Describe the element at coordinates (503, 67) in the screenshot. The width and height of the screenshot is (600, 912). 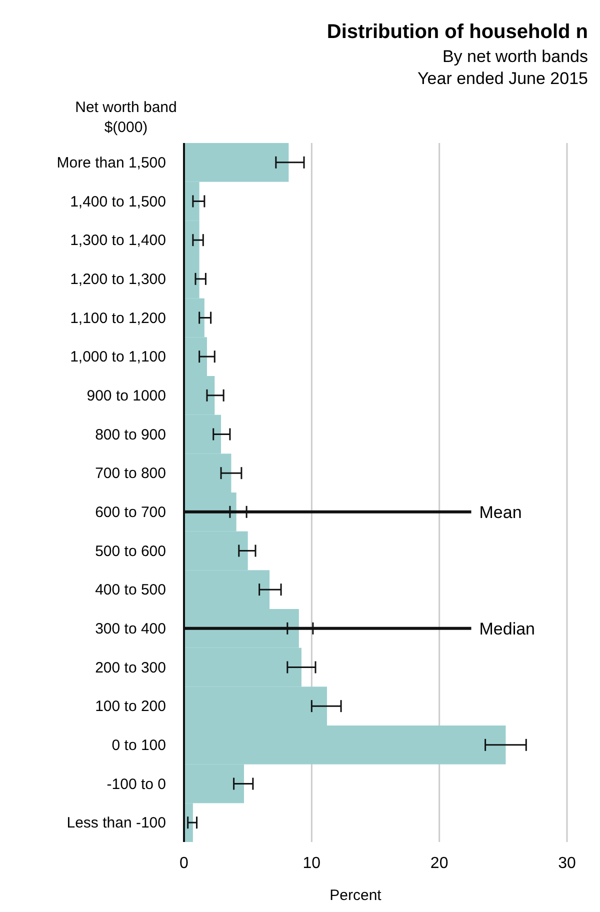
I see `chart-subtitle: By net worth bands Year ended June 2015` at that location.